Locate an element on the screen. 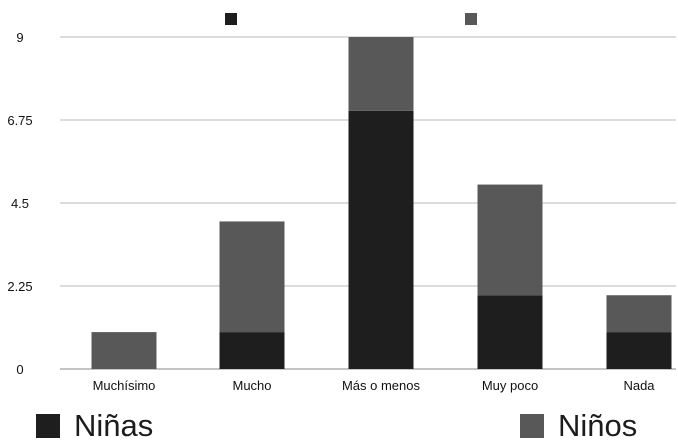 The height and width of the screenshot is (444, 678). top-marker-ninas is located at coordinates (231, 19).